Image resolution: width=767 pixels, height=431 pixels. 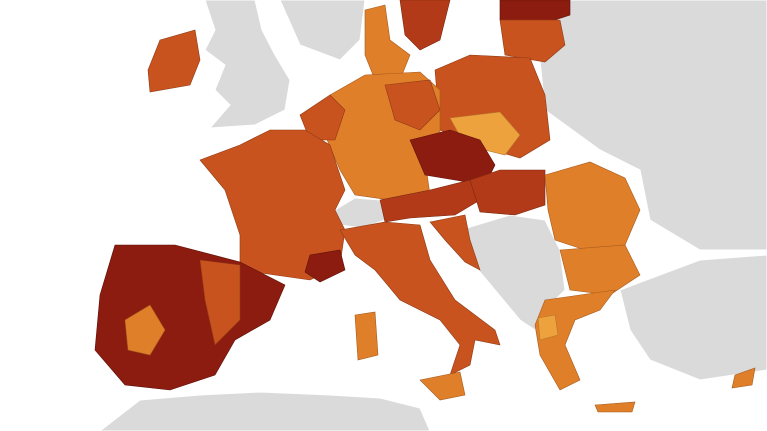 I want to click on region-greece-west, so click(x=548, y=327).